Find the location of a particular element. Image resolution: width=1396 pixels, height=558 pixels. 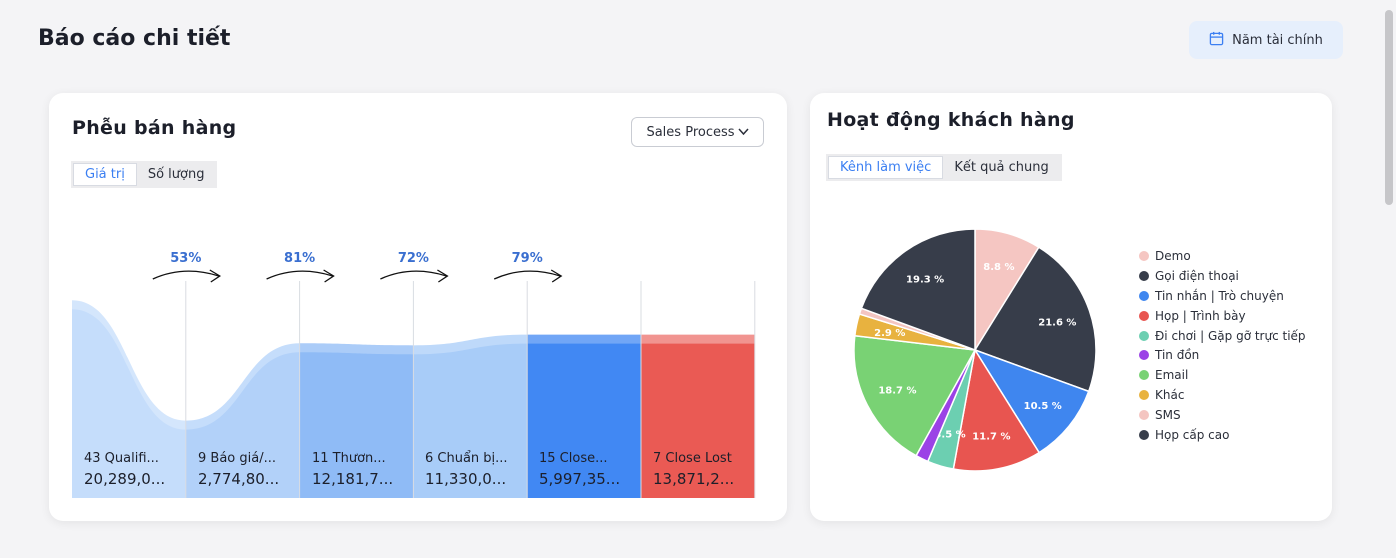

pie-slice-label: 2.9 % is located at coordinates (889, 333).